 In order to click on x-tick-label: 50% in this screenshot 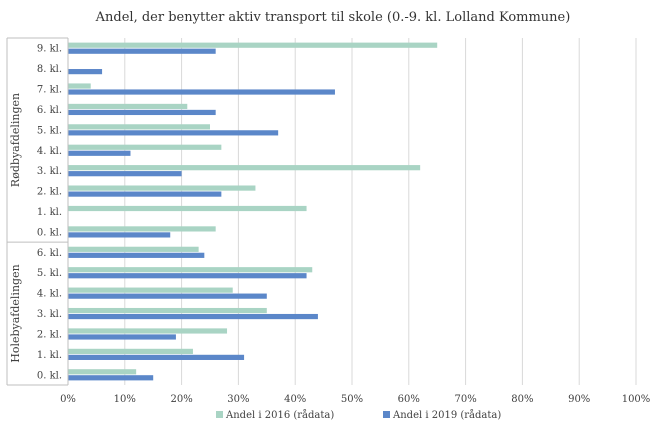, I will do `click(352, 399)`.